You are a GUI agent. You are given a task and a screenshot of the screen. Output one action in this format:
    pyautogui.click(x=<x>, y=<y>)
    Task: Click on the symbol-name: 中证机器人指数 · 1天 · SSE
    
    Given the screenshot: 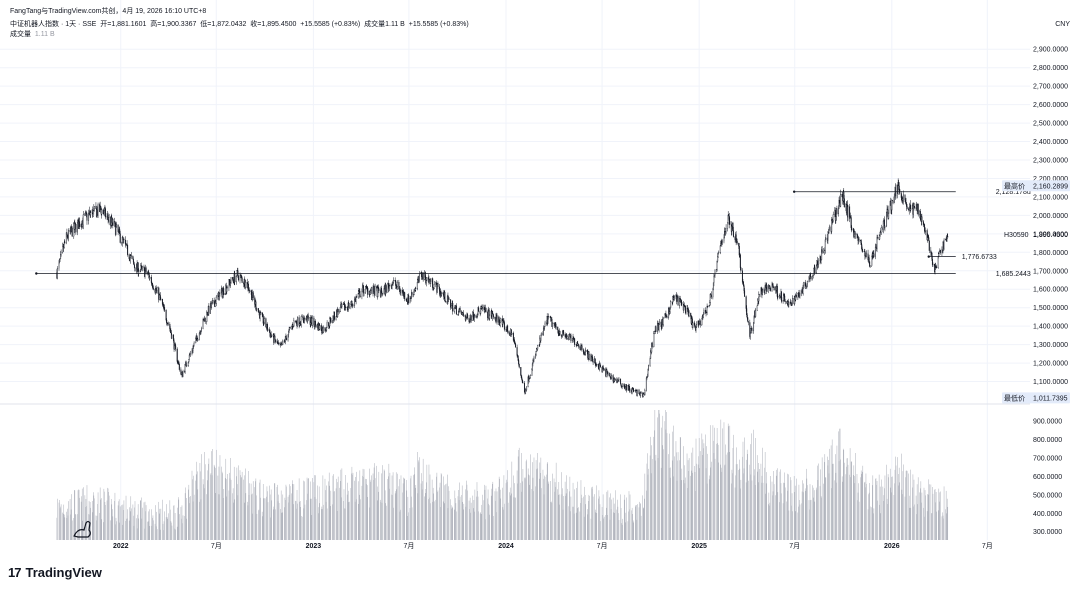 What is the action you would take?
    pyautogui.click(x=53, y=24)
    